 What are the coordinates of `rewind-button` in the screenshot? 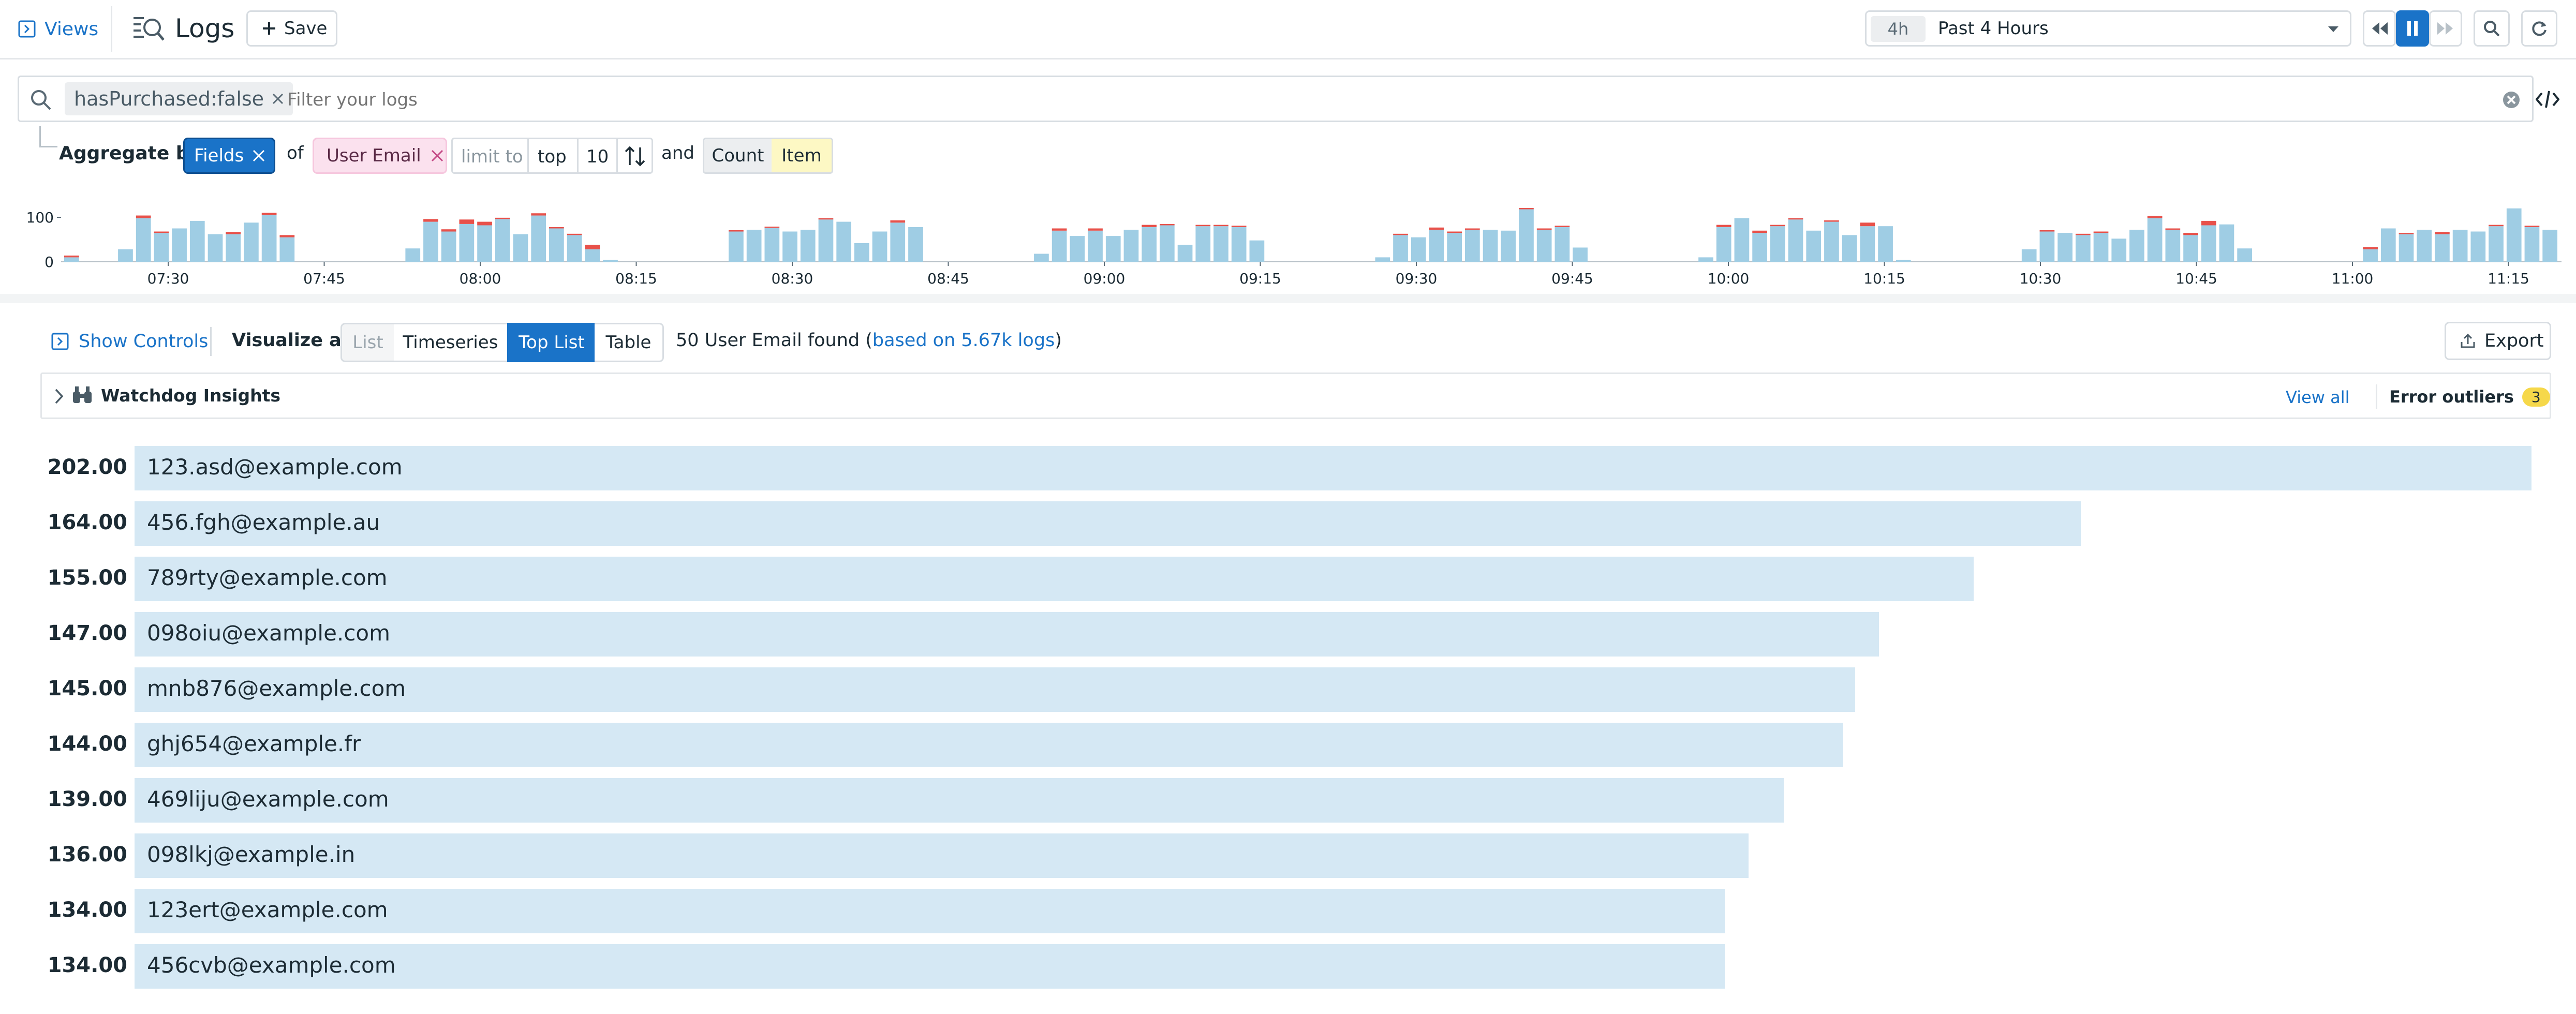 It's located at (2379, 28).